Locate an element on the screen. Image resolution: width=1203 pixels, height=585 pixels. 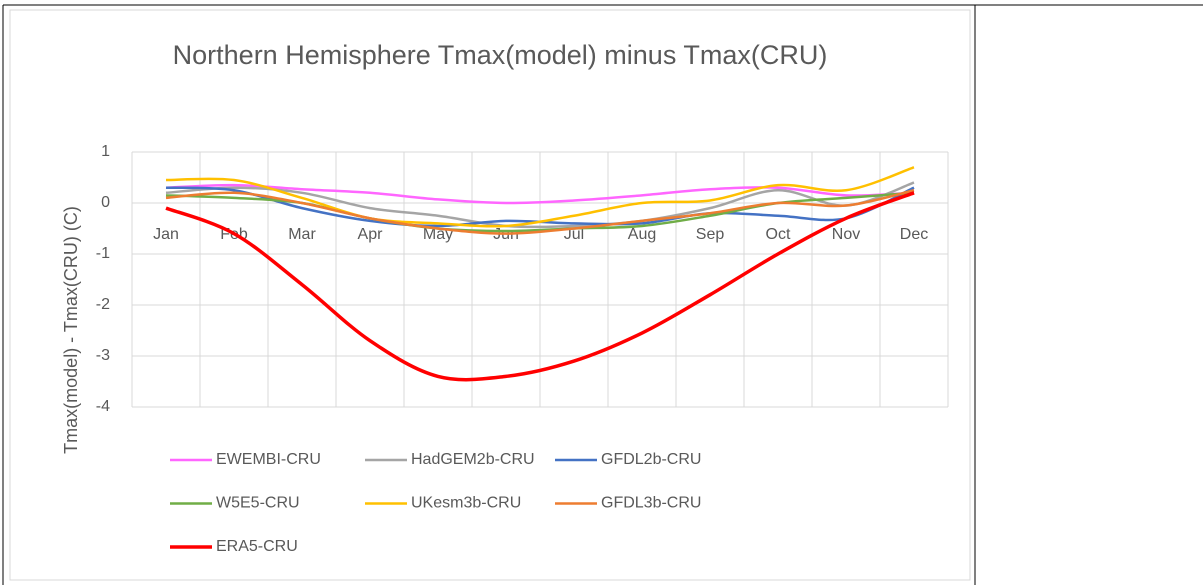
x-tick-label: Aug is located at coordinates (642, 234).